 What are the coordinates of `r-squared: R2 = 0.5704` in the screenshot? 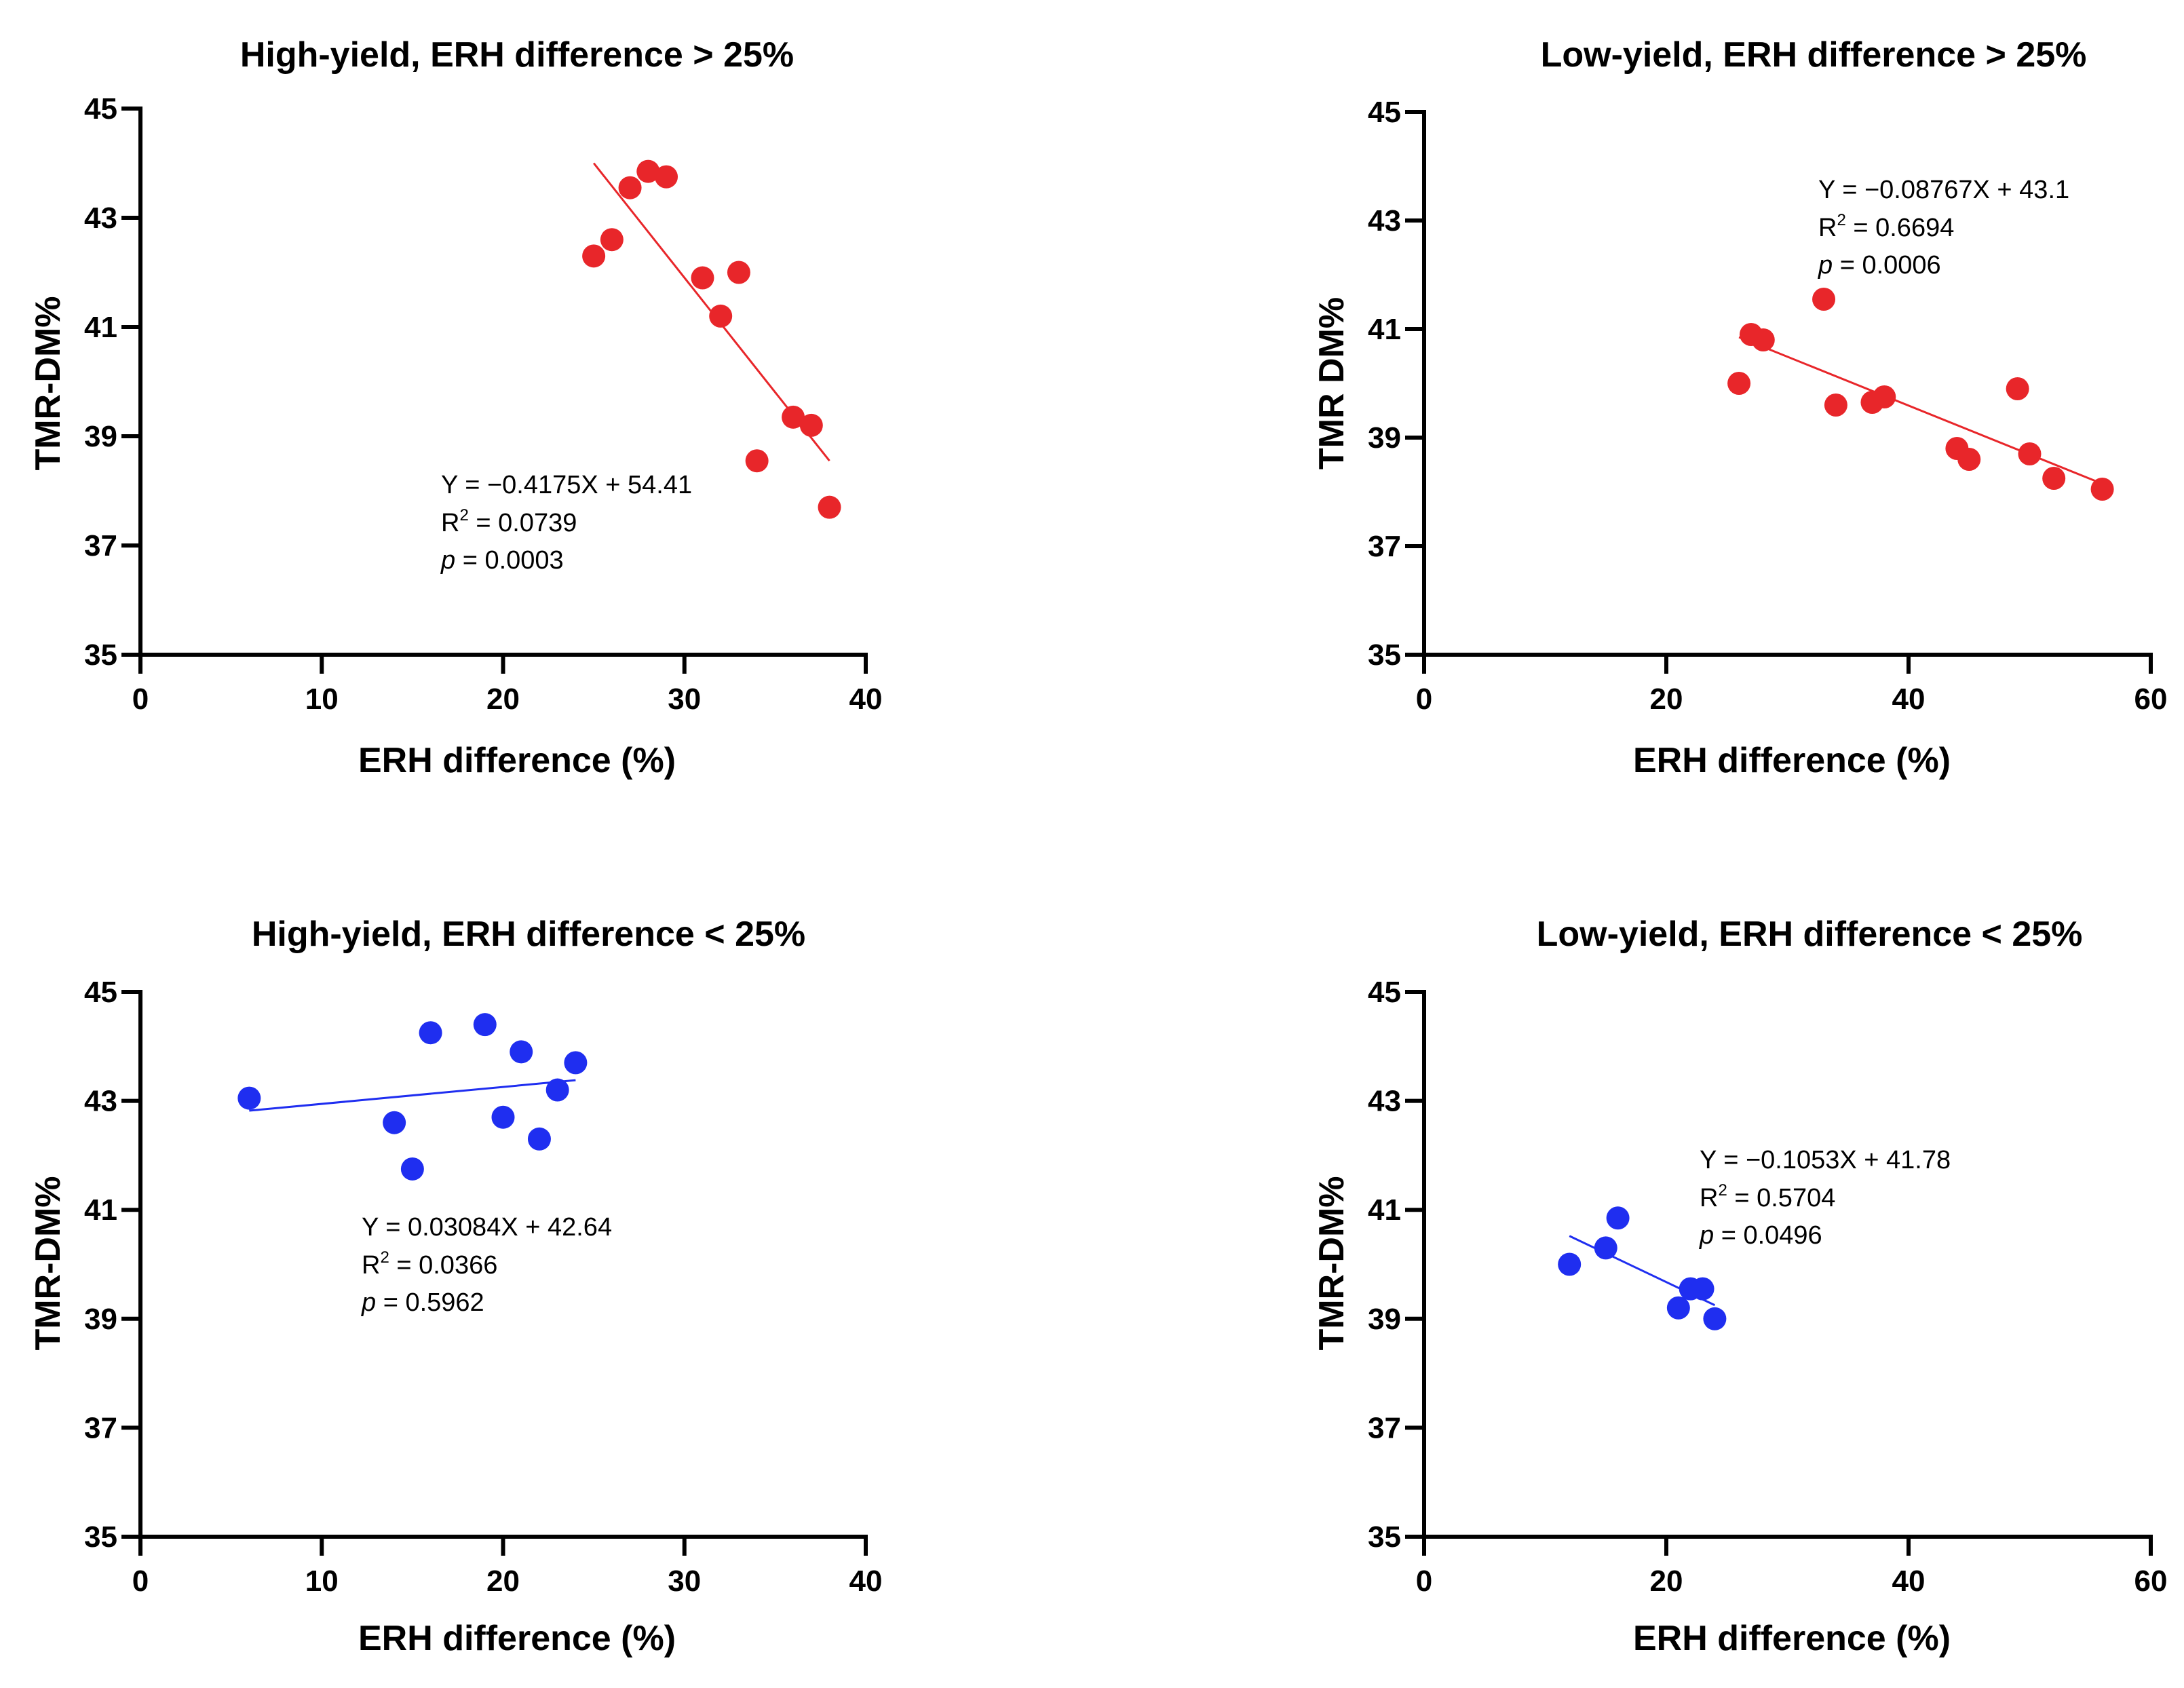 It's located at (1767, 1196).